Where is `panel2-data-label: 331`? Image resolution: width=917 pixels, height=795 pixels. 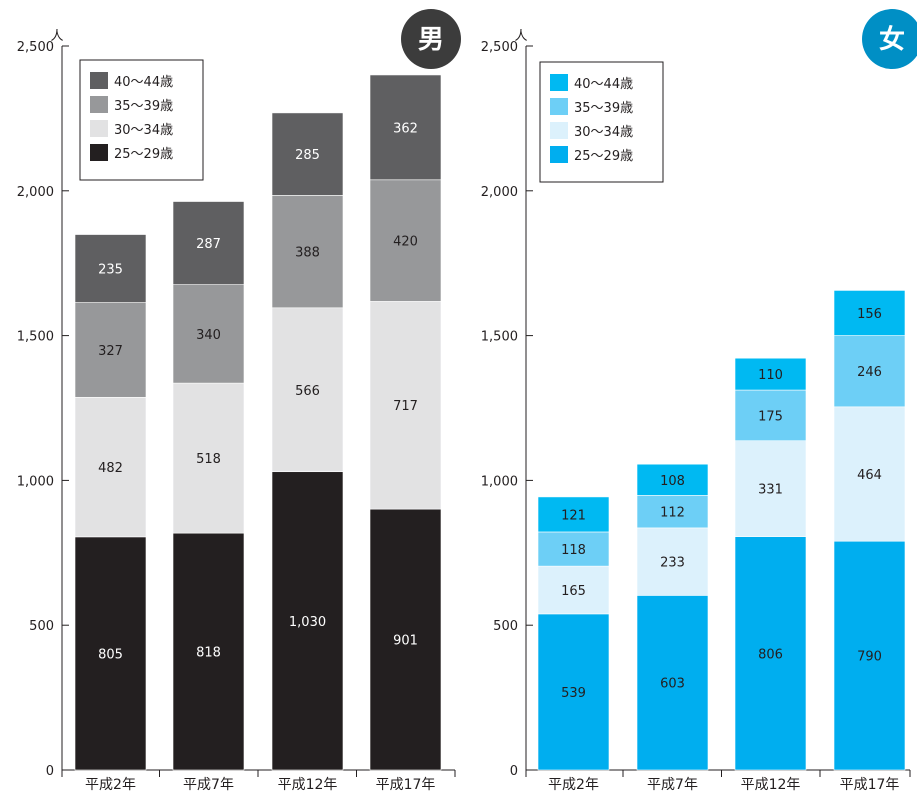
panel2-data-label: 331 is located at coordinates (770, 490).